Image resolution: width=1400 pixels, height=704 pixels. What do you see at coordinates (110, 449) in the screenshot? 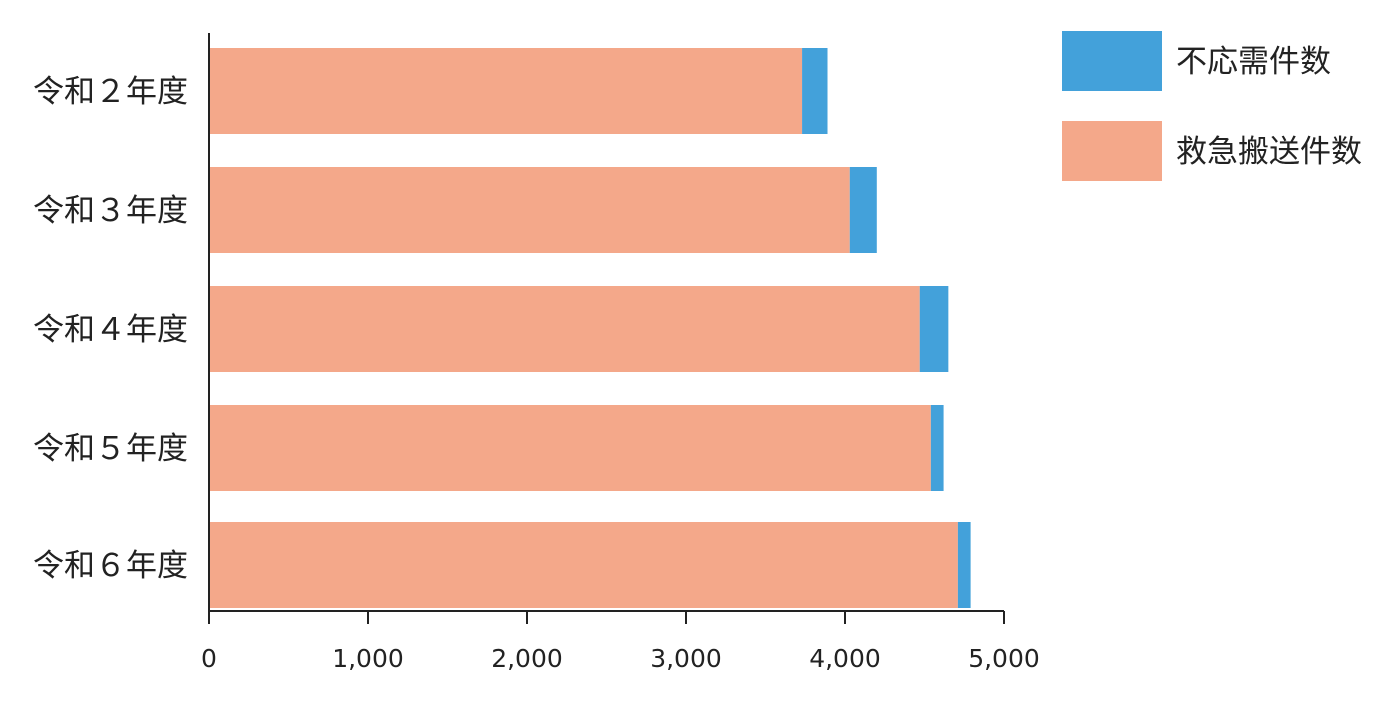
I see `category-label: 令和５年度` at bounding box center [110, 449].